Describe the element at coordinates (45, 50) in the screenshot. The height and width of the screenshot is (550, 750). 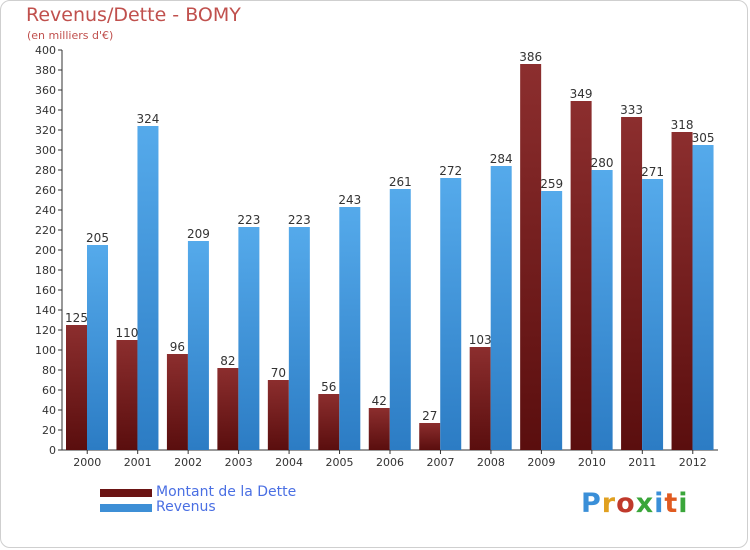
I see `y-tick-label: 400` at that location.